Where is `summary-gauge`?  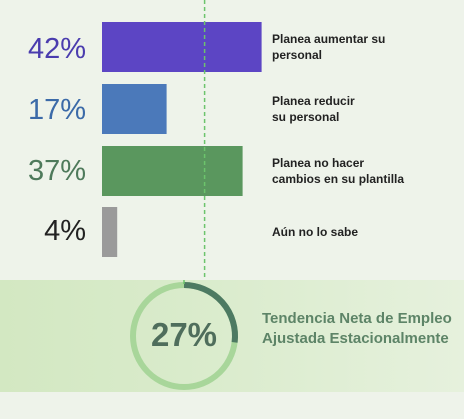 summary-gauge is located at coordinates (184, 335).